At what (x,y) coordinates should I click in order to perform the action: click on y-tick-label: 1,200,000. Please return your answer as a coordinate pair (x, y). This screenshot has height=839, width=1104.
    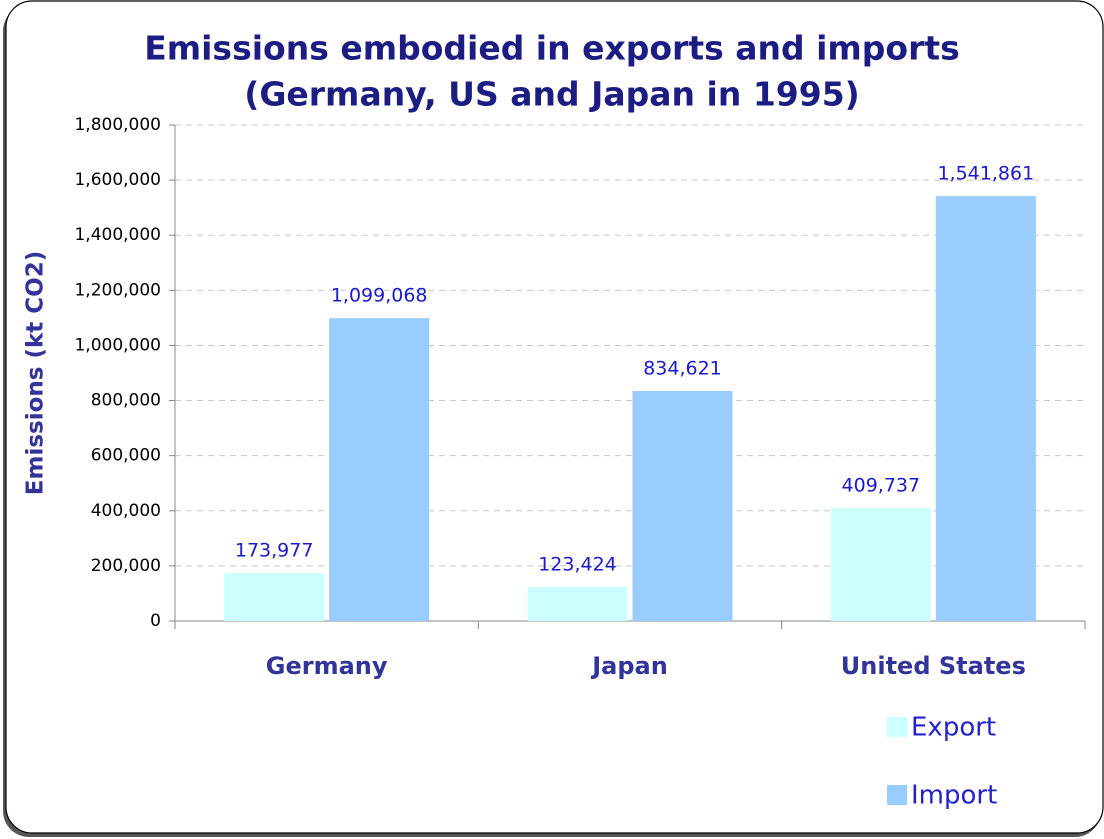
    Looking at the image, I should click on (117, 290).